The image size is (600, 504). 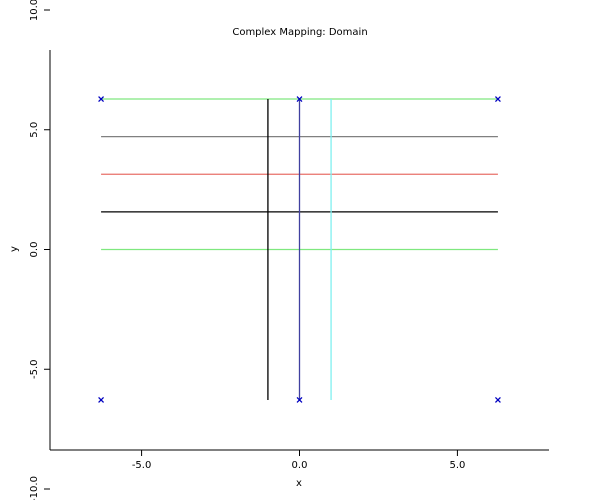 What do you see at coordinates (34, 130) in the screenshot?
I see `y-tick-label: 5.0` at bounding box center [34, 130].